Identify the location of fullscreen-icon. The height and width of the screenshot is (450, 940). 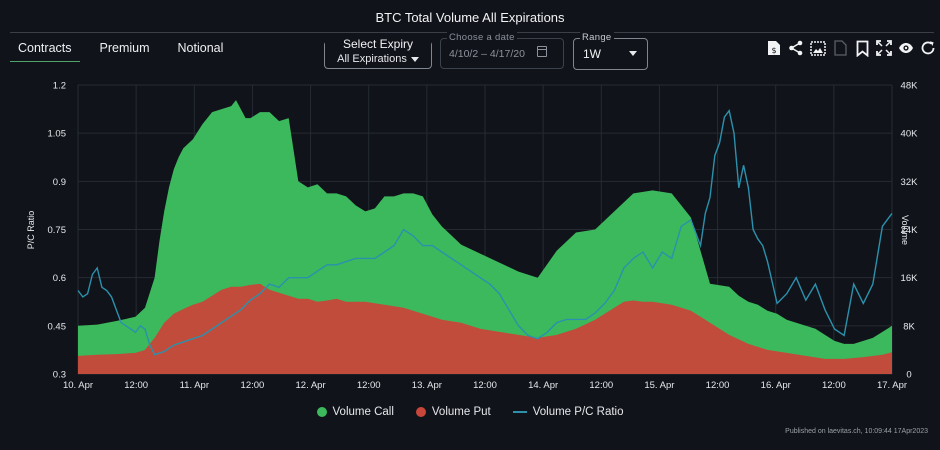
(884, 48).